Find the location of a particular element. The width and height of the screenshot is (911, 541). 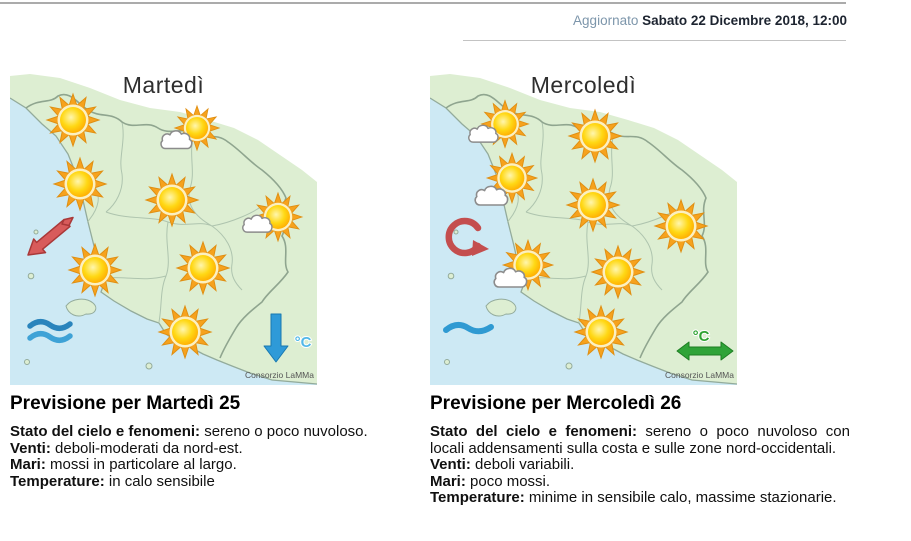

calm-sea-wave-icon is located at coordinates (468, 328).